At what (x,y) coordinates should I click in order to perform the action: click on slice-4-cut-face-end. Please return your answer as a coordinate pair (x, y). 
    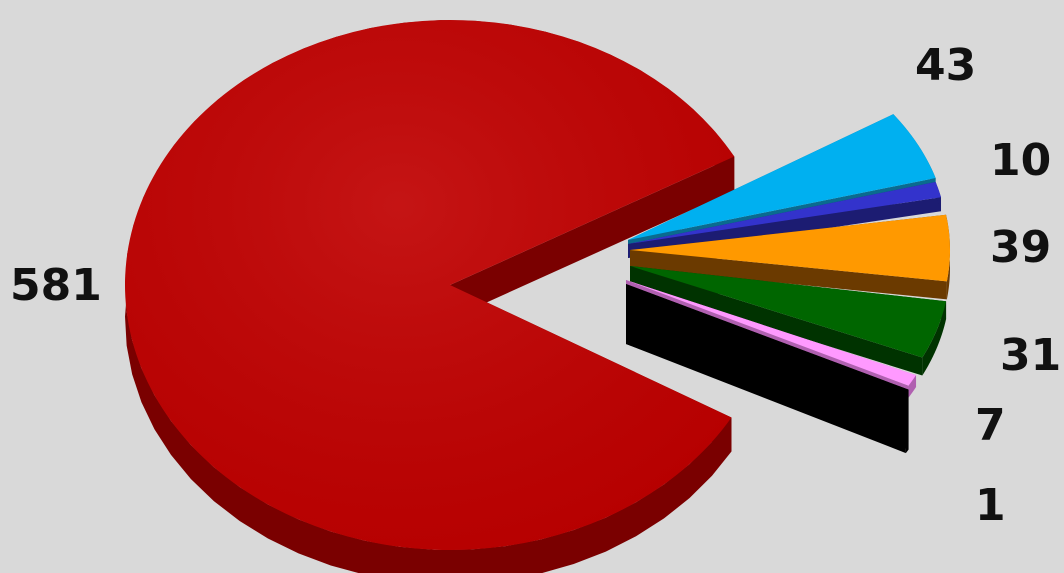
    Looking at the image, I should click on (776, 321).